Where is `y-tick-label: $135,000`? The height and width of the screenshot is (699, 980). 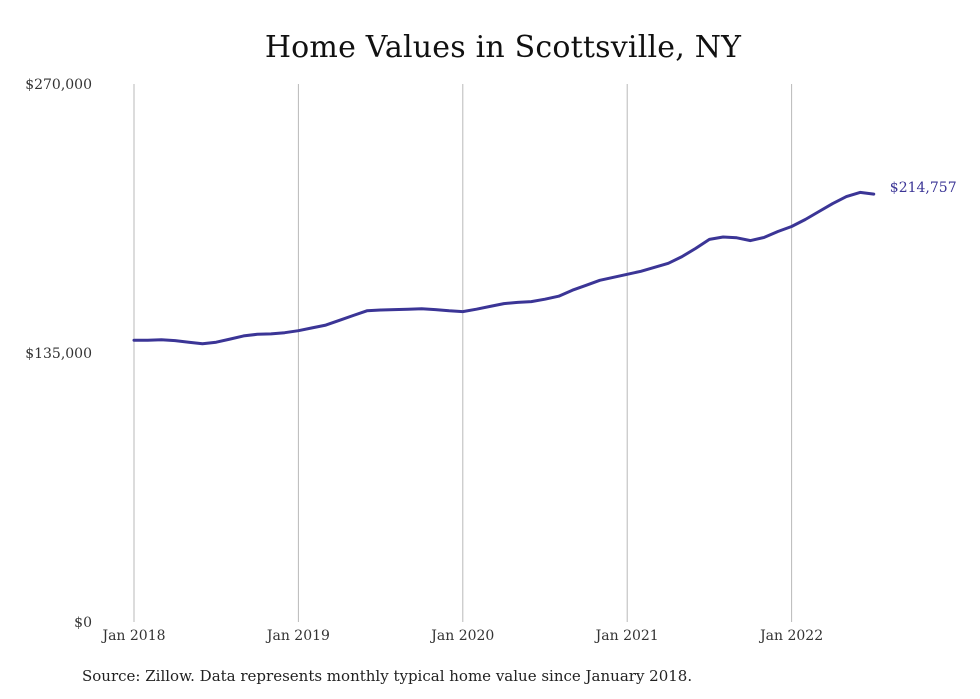 y-tick-label: $135,000 is located at coordinates (58, 354).